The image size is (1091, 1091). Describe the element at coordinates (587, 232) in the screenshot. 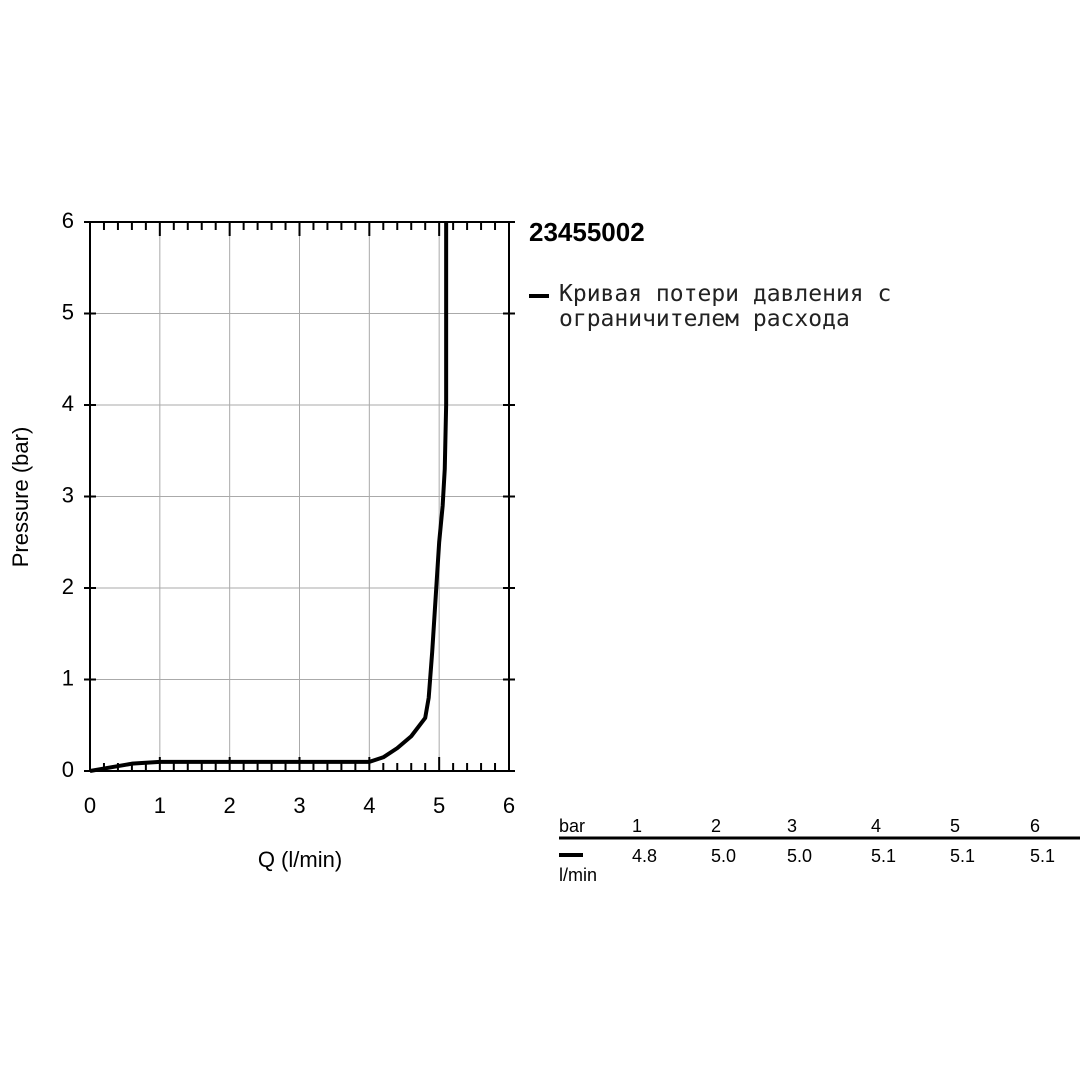

I see `chart-title: 23455002` at that location.